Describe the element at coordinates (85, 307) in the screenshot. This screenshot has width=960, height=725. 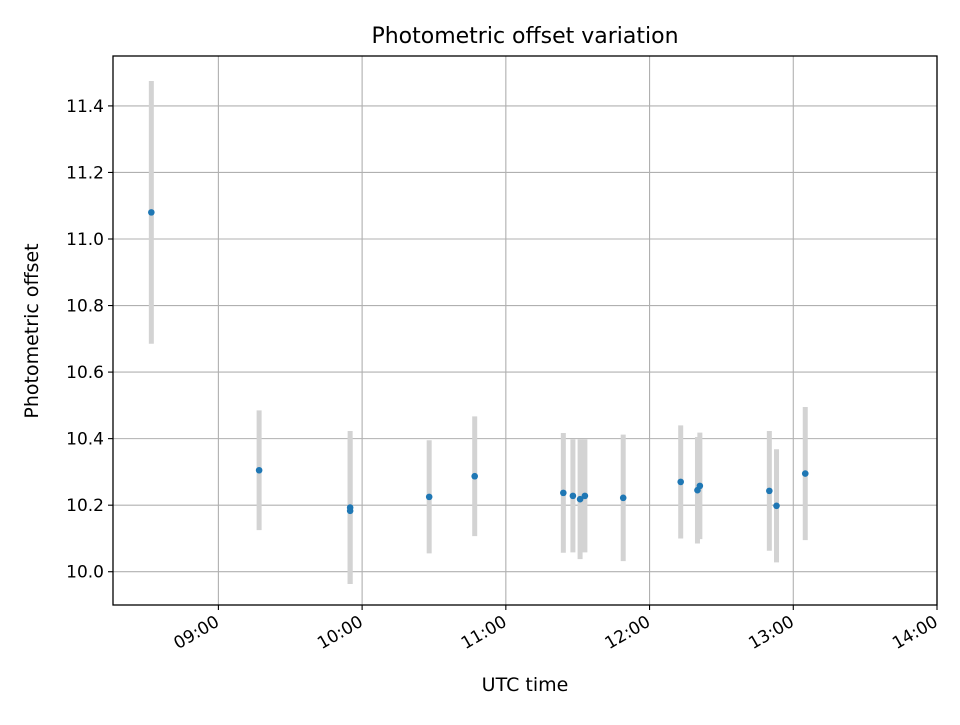
I see `y-tick-label: 10.8` at that location.